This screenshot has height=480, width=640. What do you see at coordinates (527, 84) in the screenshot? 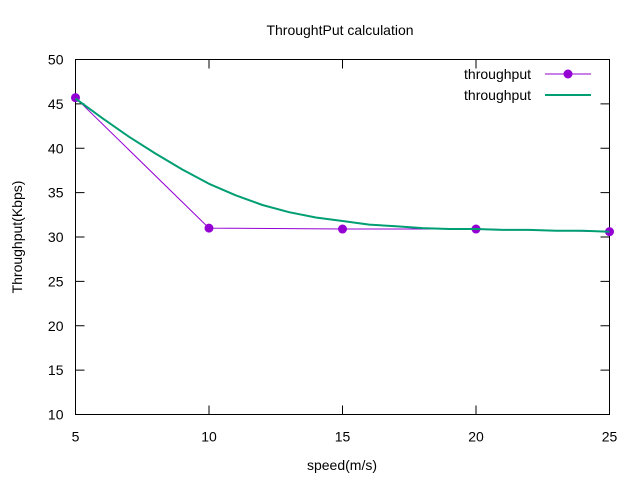
I see `legend: throughput throughput` at bounding box center [527, 84].